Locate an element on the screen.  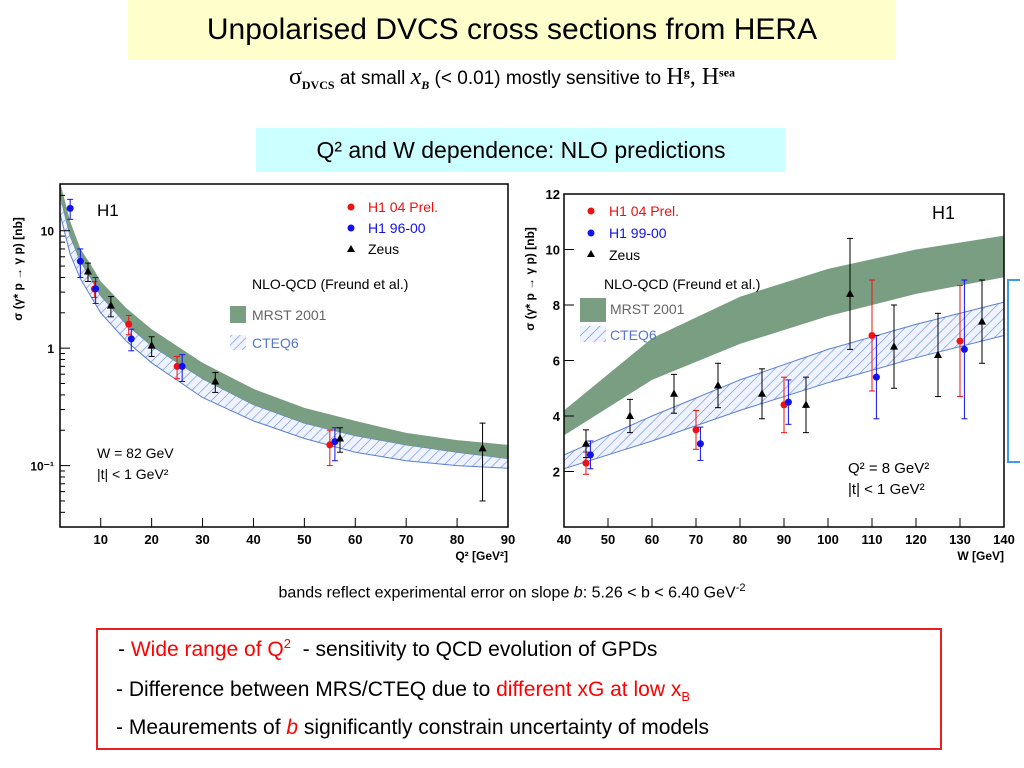
conclusion-1-dash: - is located at coordinates (124, 649).